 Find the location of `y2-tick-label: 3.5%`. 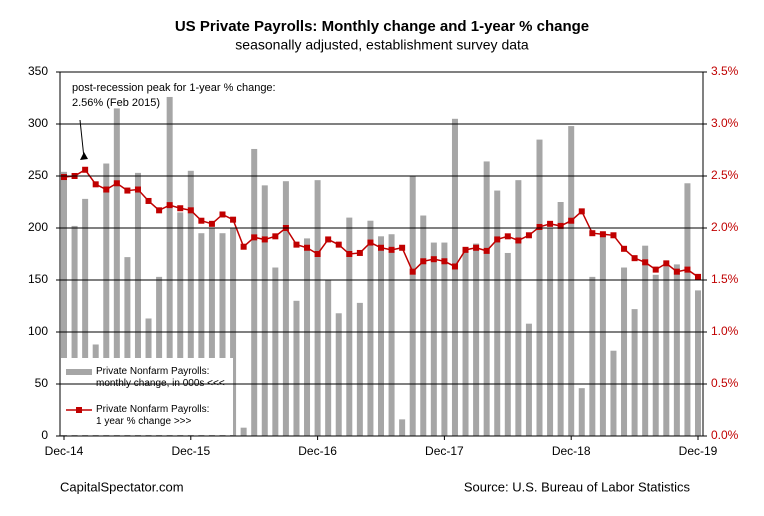

y2-tick-label: 3.5% is located at coordinates (725, 71).